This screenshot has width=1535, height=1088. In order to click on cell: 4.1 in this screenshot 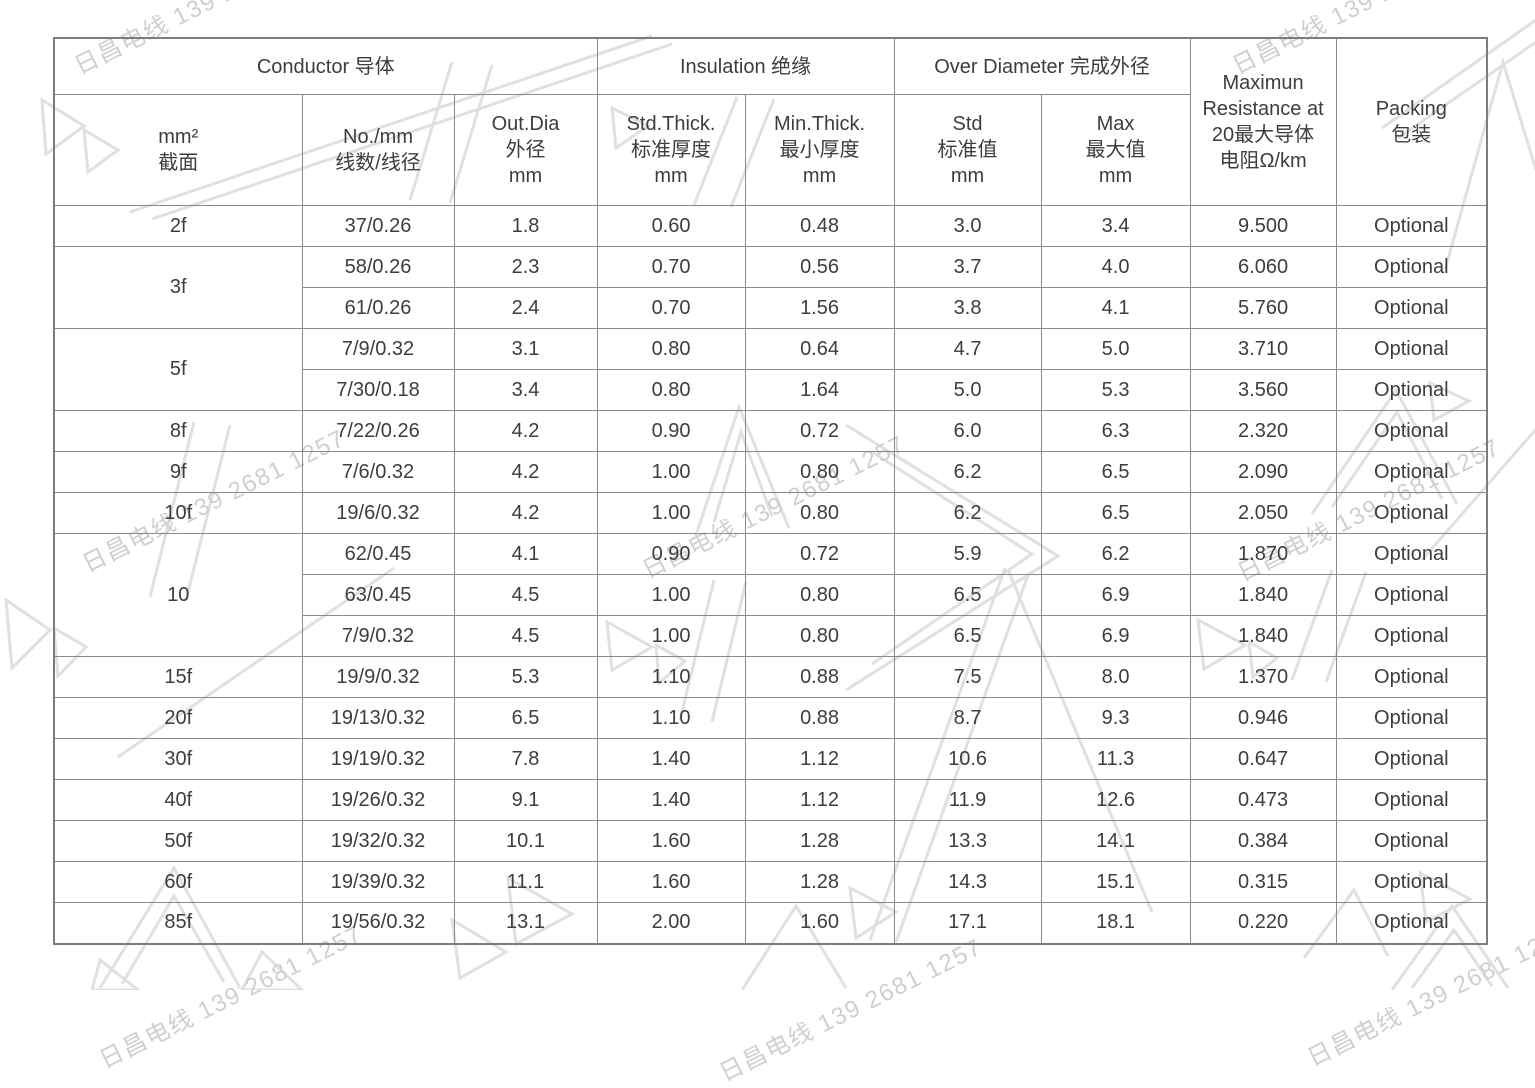, I will do `click(525, 554)`.